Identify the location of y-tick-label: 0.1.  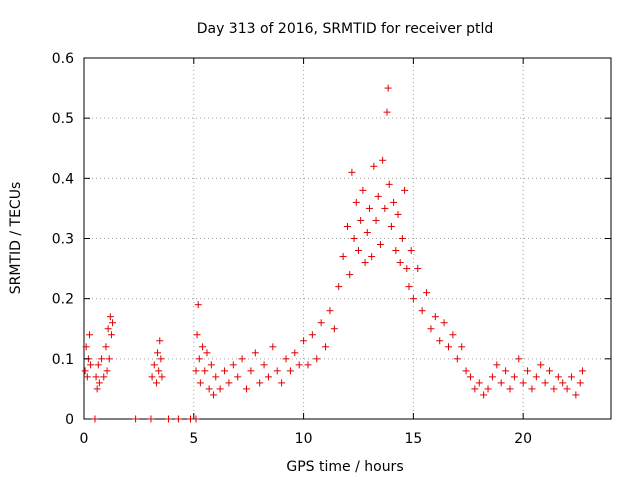
(63, 360).